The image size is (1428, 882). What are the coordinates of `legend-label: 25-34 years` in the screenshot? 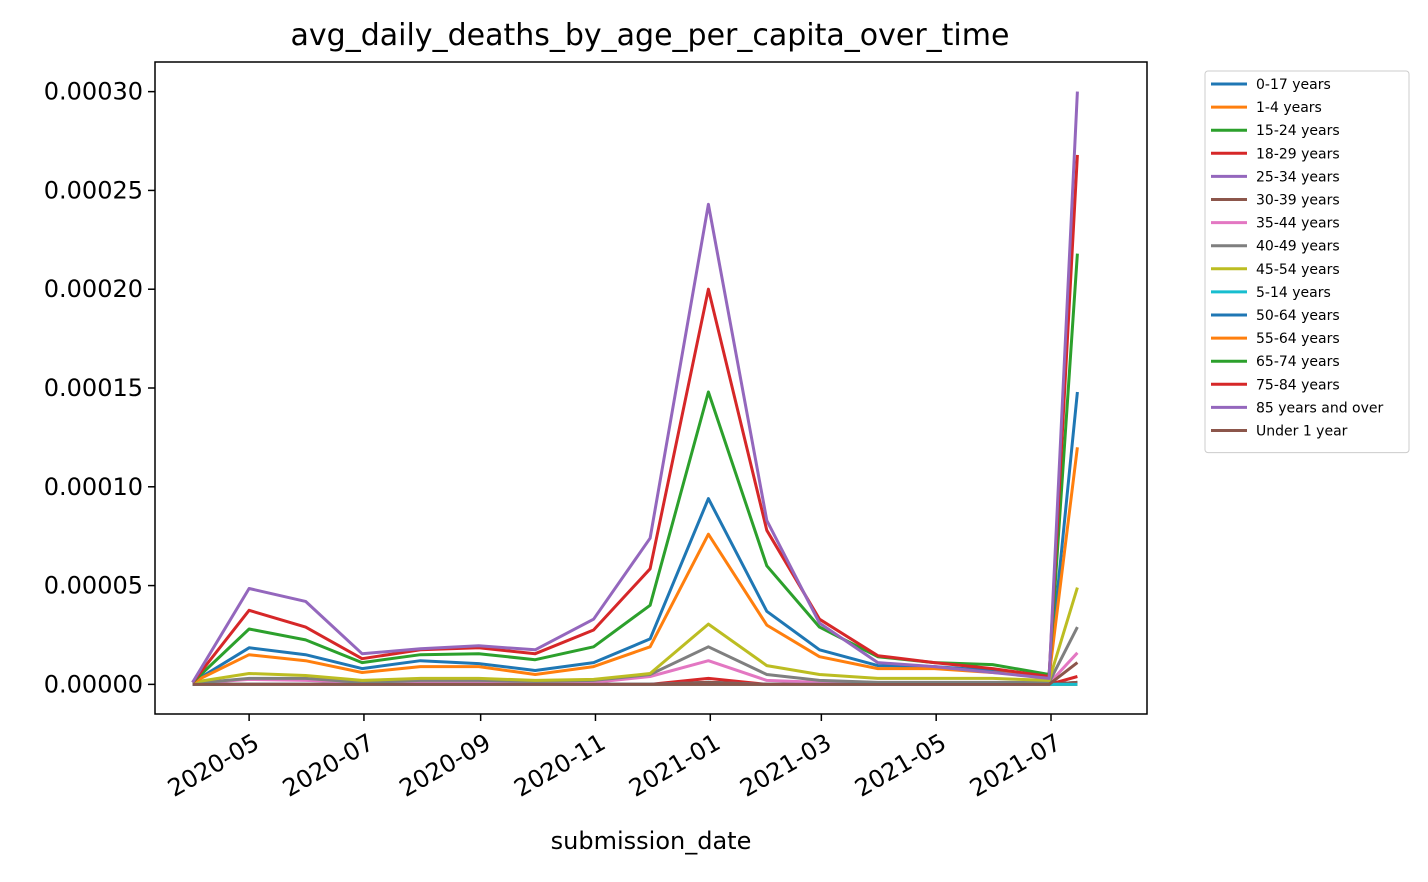 It's located at (1298, 177).